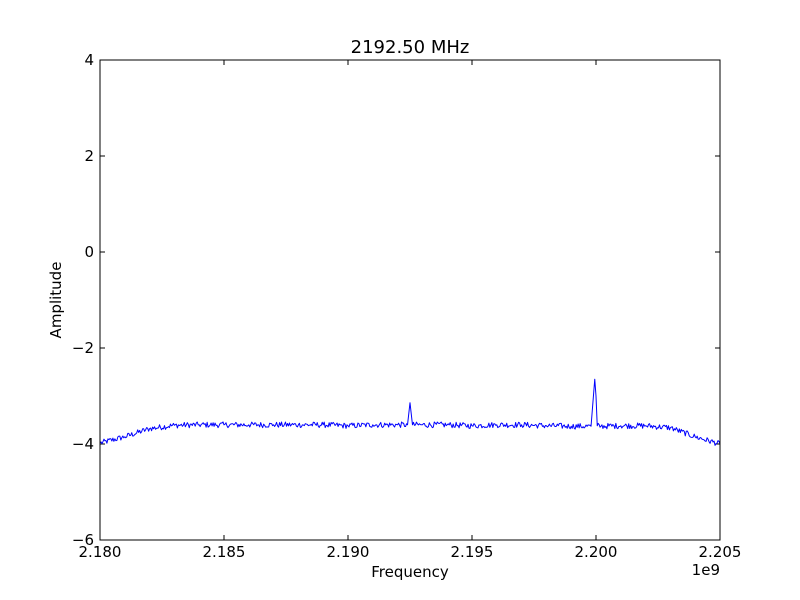 Image resolution: width=800 pixels, height=600 pixels. I want to click on x-tick-label: 2.205, so click(720, 552).